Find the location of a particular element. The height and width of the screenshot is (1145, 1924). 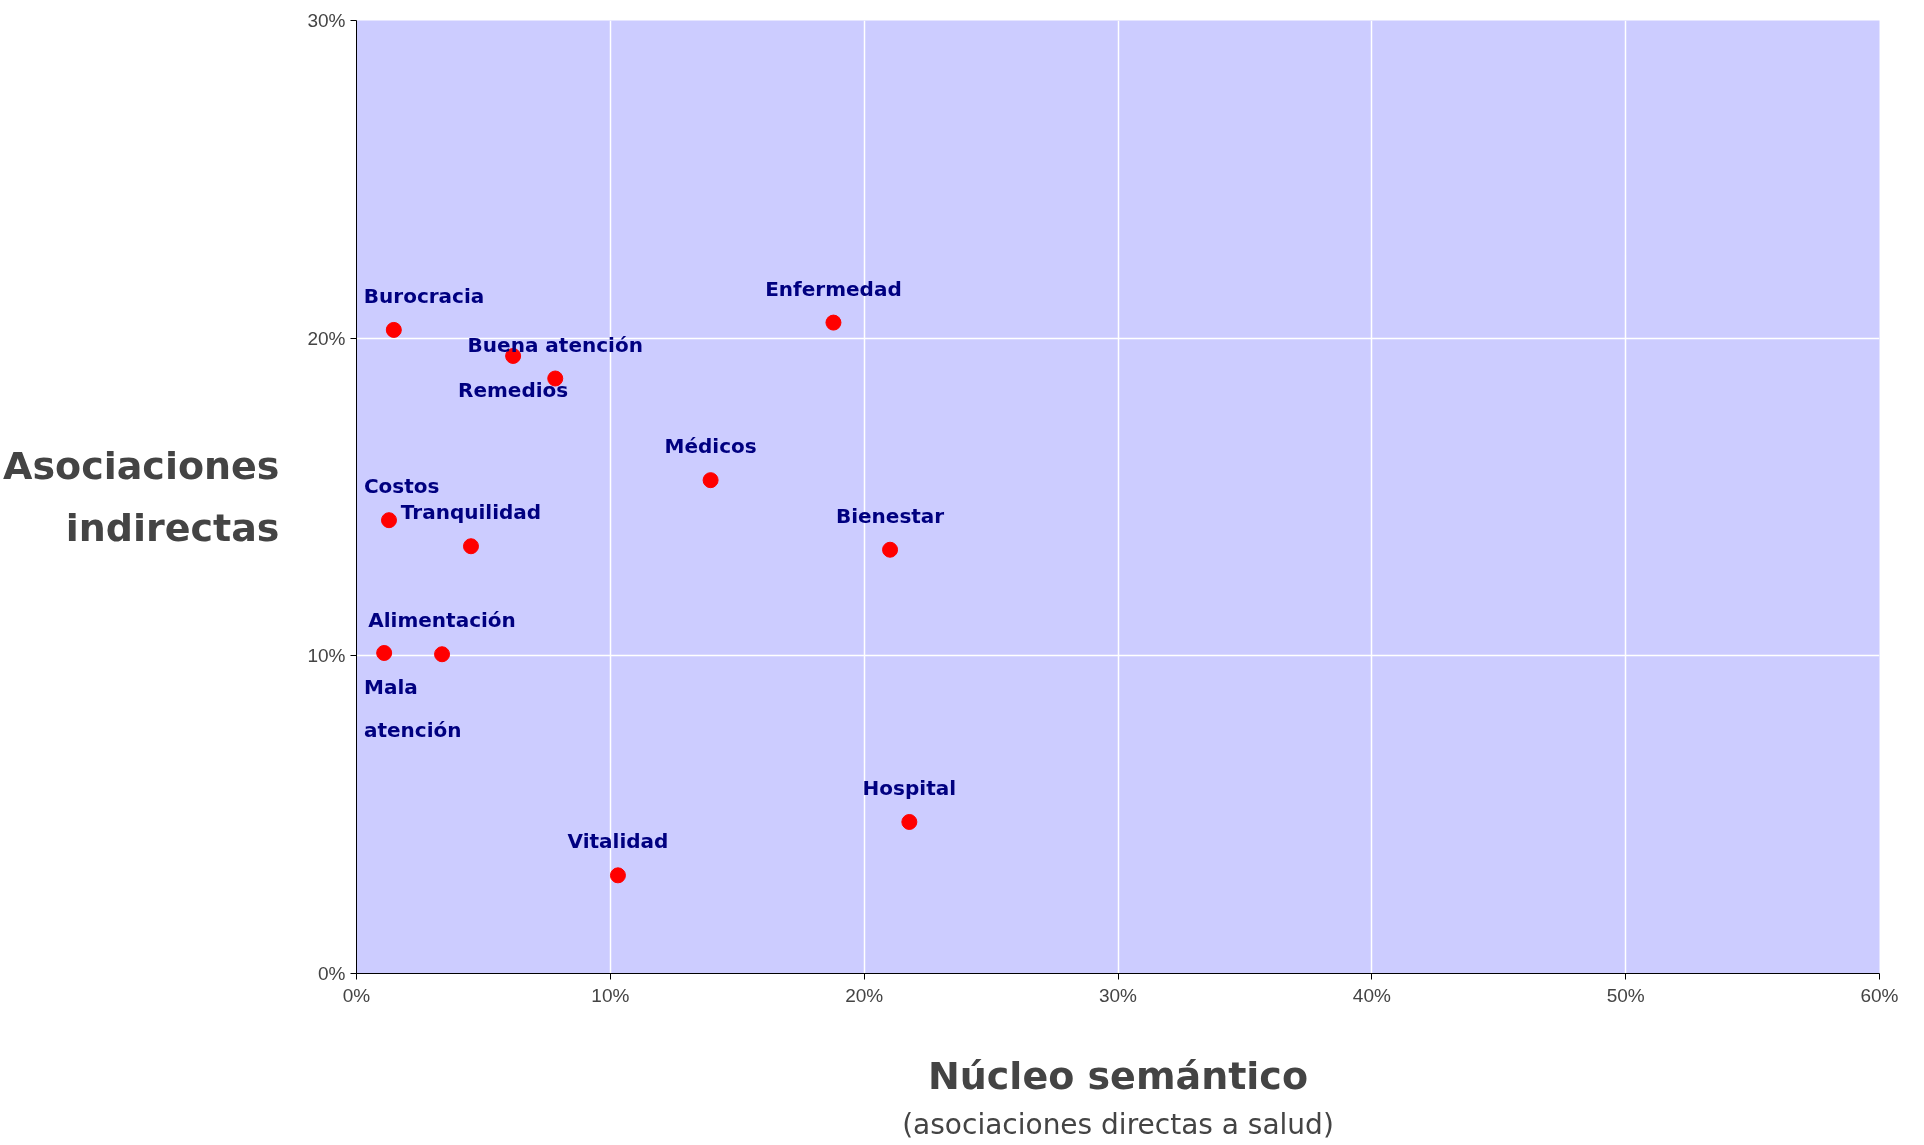

y-tick-label: 20% is located at coordinates (326, 338).